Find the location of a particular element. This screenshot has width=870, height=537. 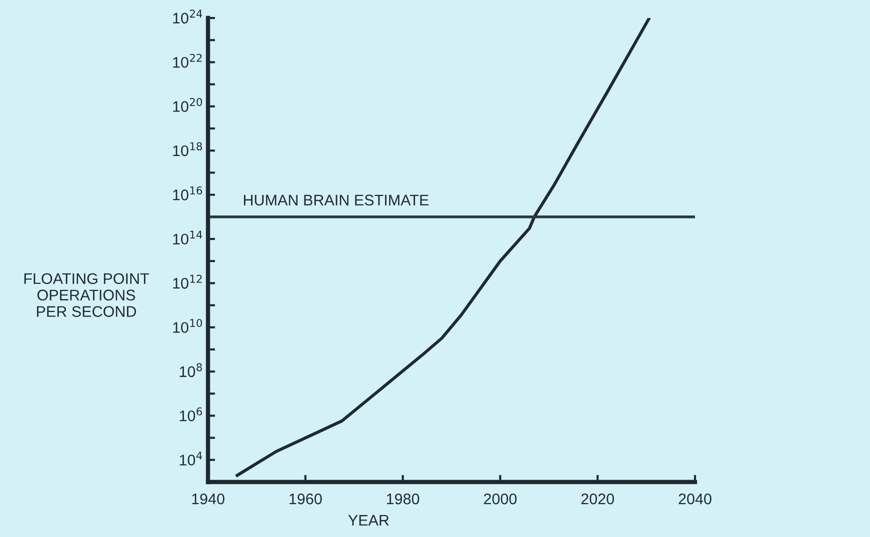

y-tick-label: 10$^{10}$ is located at coordinates (187, 325).